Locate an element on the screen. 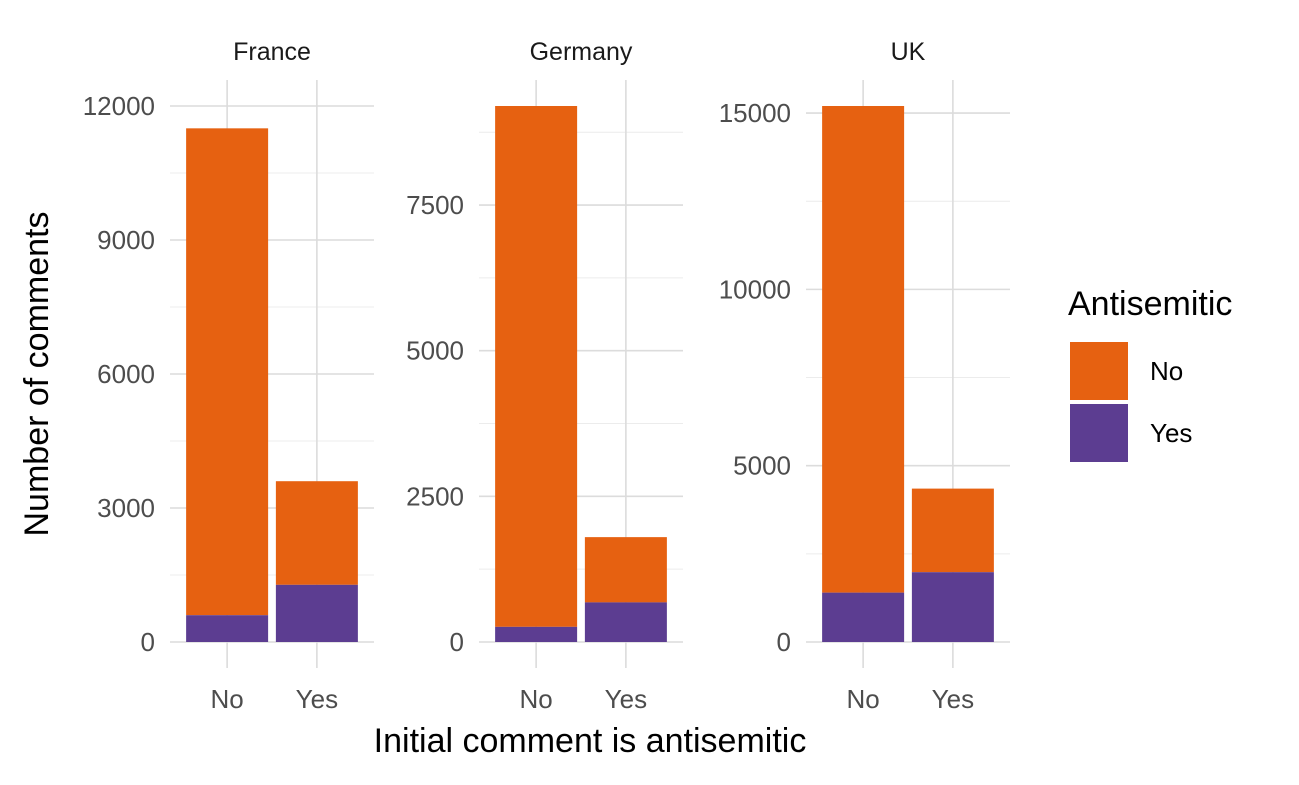 This screenshot has height=785, width=1299. y-tick-label: 3000 is located at coordinates (126, 508).